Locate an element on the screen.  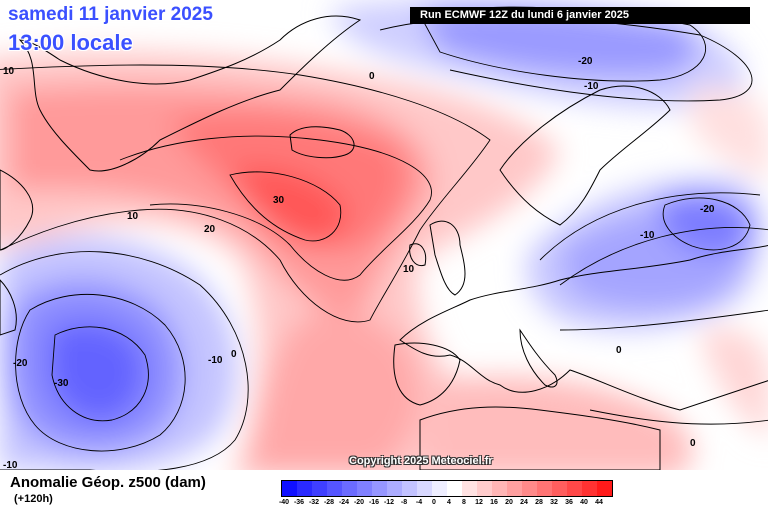
color-scale-tick-label: 12 is located at coordinates (479, 502).